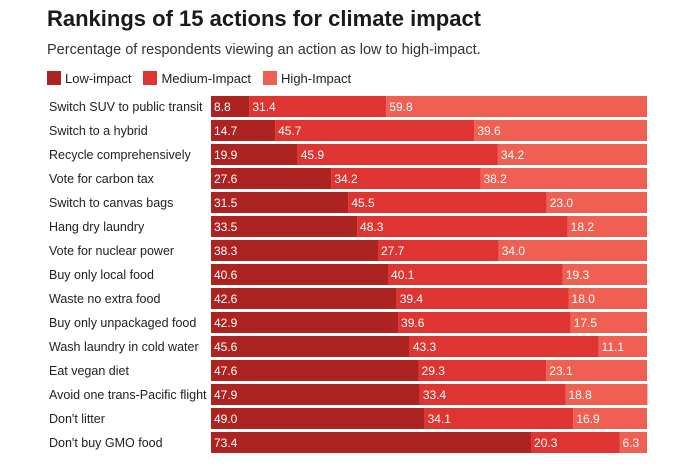 This screenshot has width=697, height=468. What do you see at coordinates (226, 323) in the screenshot?
I see `value-label-low: 42.9` at bounding box center [226, 323].